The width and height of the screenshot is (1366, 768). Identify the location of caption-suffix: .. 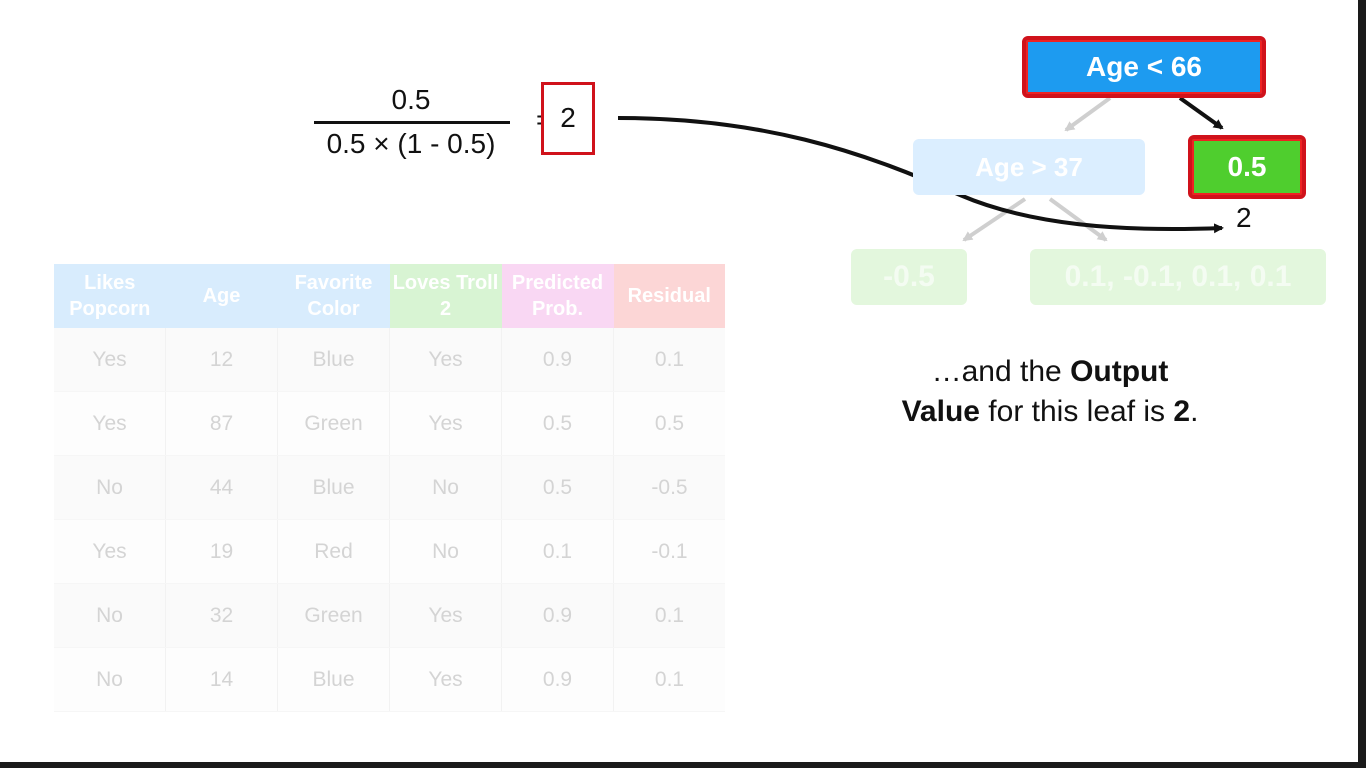
(1194, 411).